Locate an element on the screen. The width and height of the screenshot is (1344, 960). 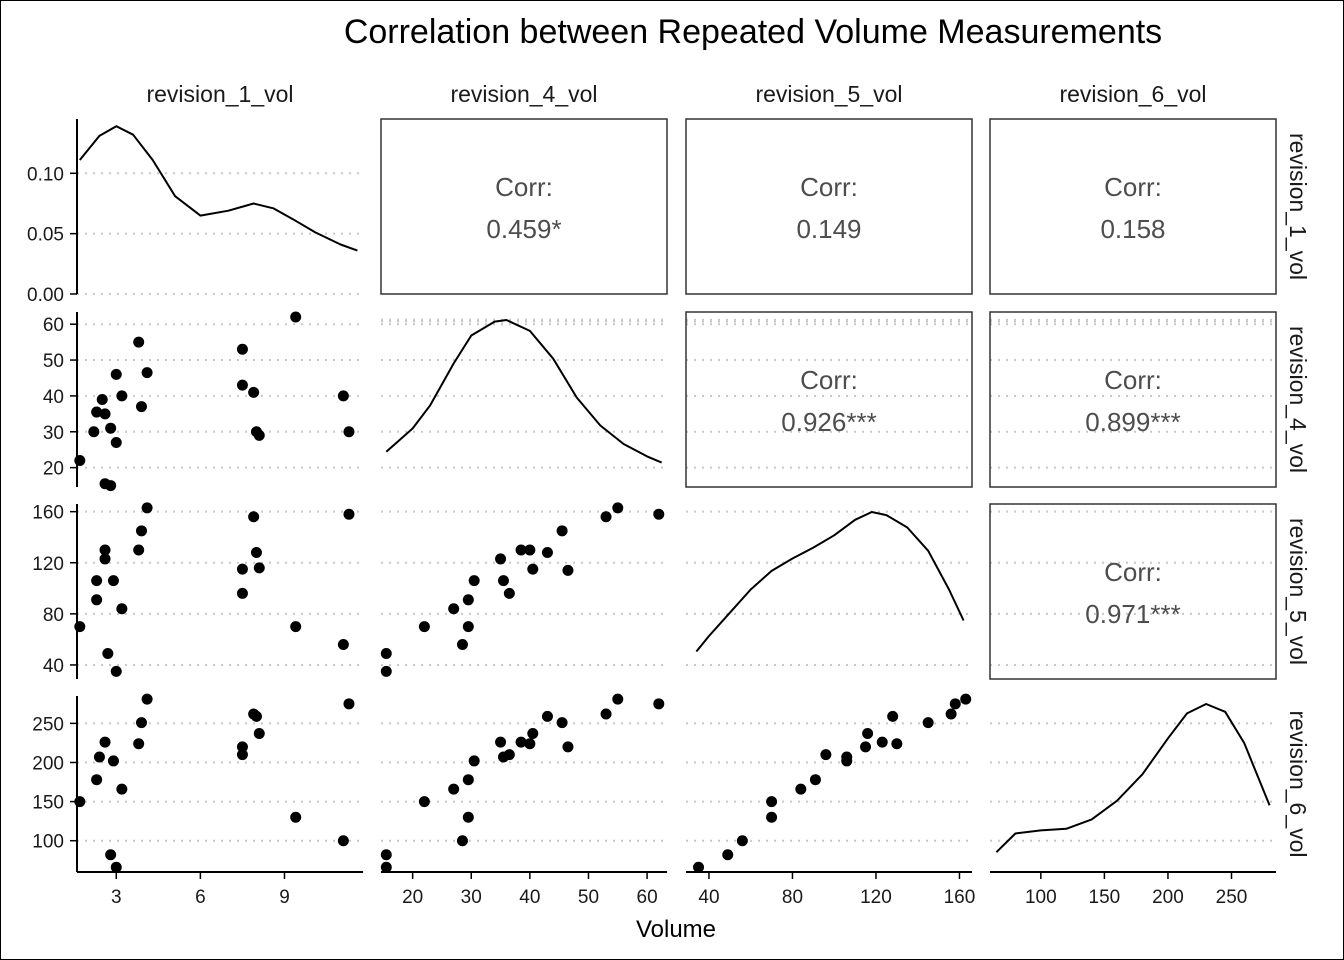
x-tick-label: 20 is located at coordinates (412, 897).